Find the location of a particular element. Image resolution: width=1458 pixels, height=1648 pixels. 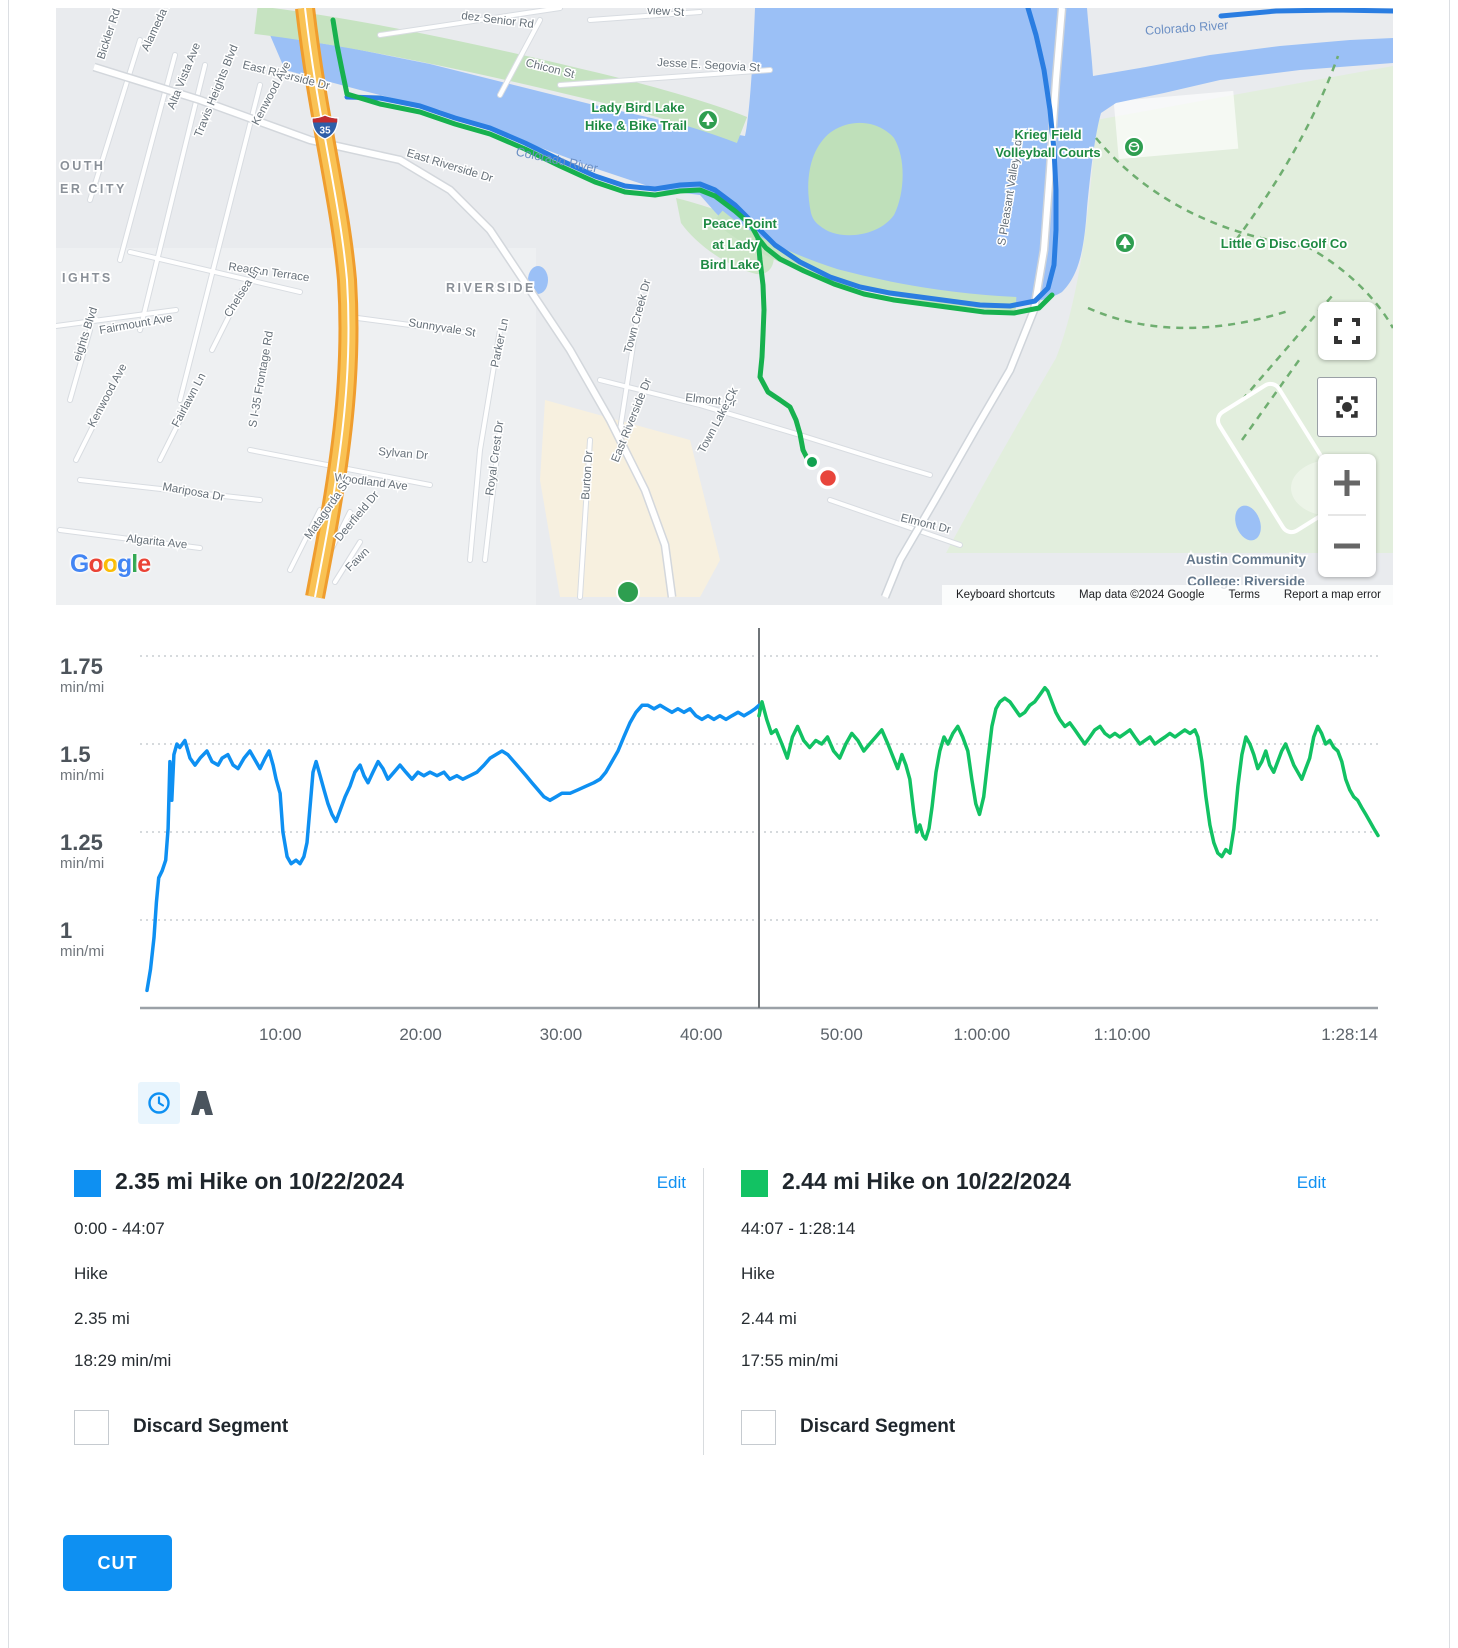

x-axis-tick-label: 30:00 is located at coordinates (561, 1034).